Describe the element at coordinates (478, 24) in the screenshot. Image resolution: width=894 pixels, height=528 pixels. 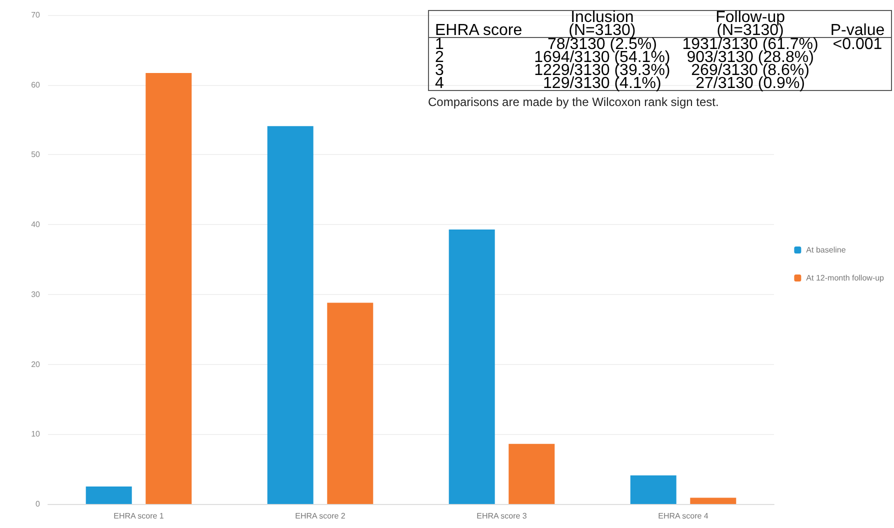
I see `annotation: EHRA score` at that location.